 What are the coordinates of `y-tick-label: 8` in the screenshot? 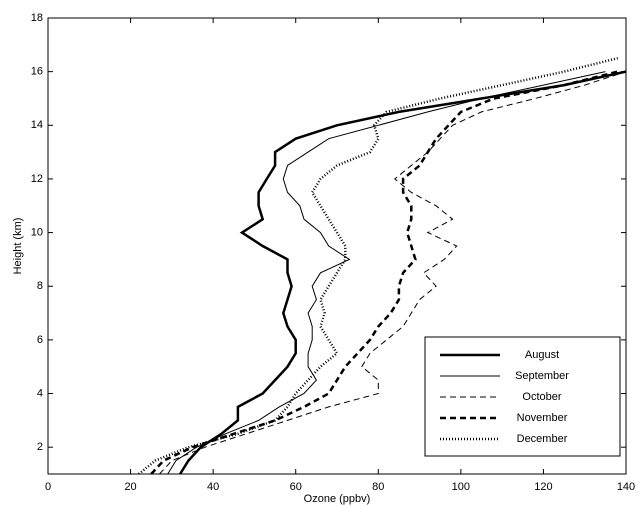 It's located at (40, 286).